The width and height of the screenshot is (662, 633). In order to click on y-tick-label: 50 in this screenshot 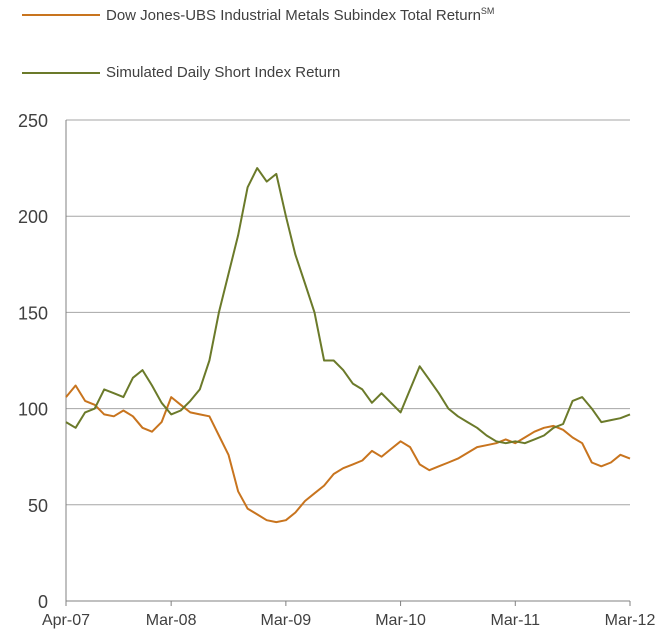, I will do `click(38, 506)`.